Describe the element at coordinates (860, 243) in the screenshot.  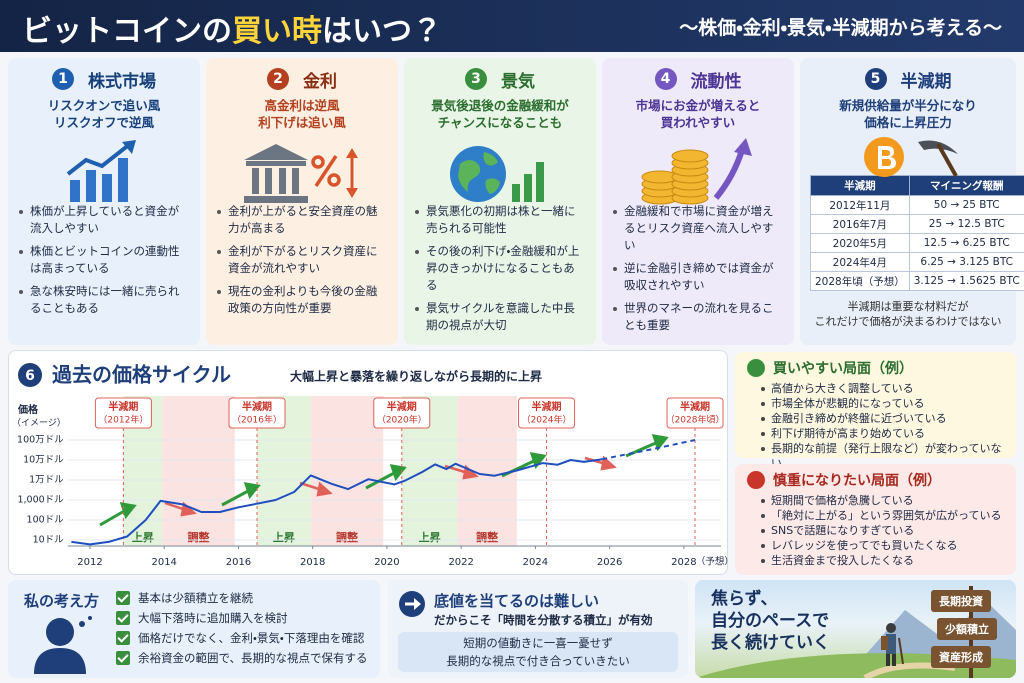
I see `table-cell: 2020年5月` at that location.